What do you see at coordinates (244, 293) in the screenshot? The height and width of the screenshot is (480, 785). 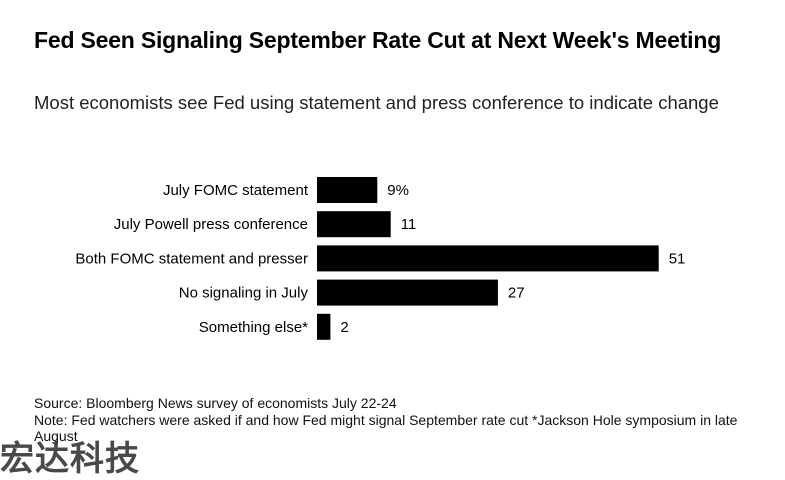 I see `category-label: No signaling in July` at bounding box center [244, 293].